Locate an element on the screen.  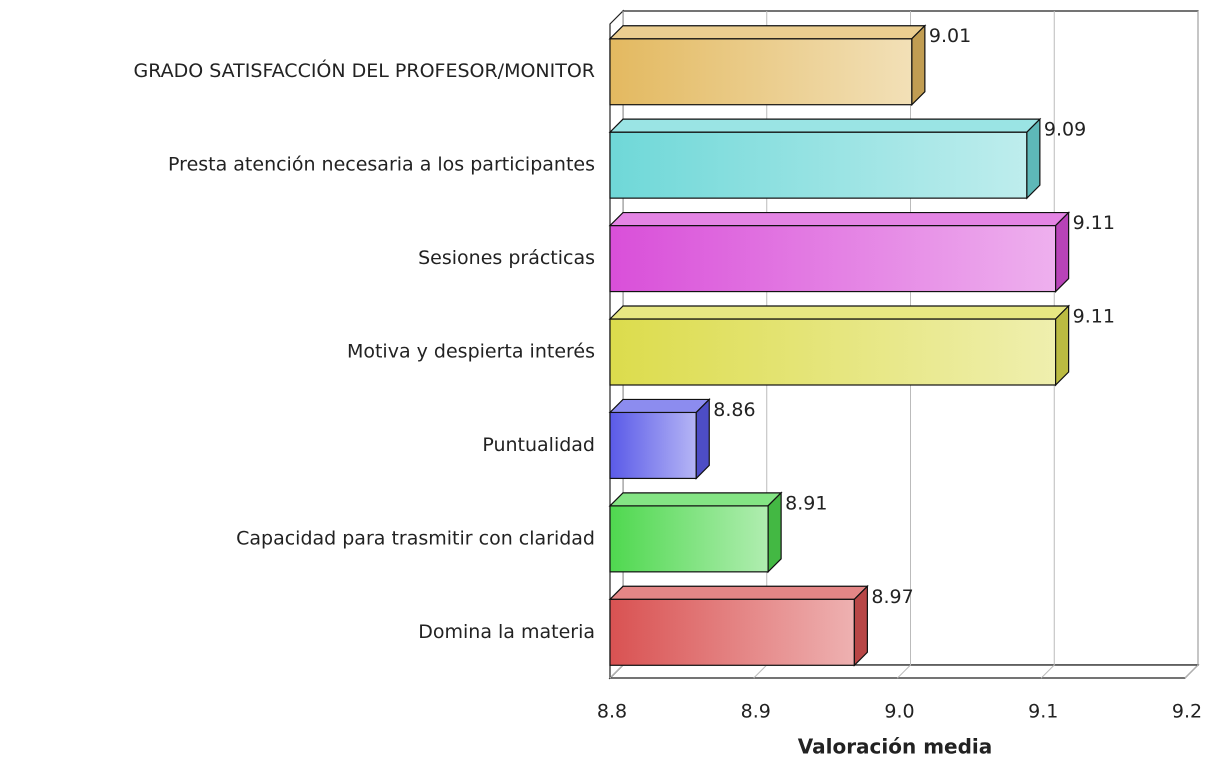
value-label: 9.01 is located at coordinates (950, 36).